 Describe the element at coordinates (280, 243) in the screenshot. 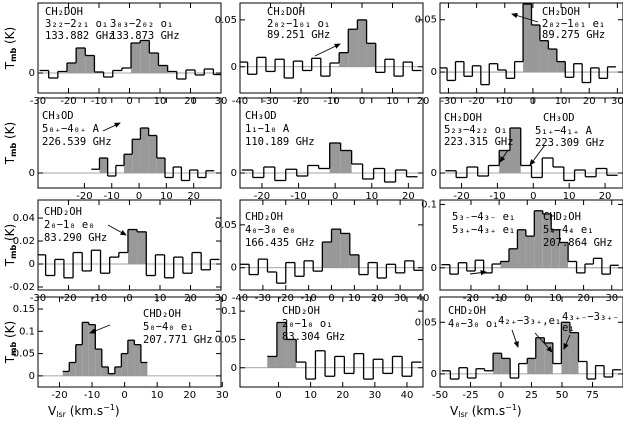

I see `annotation: 166.435 GHz` at that location.